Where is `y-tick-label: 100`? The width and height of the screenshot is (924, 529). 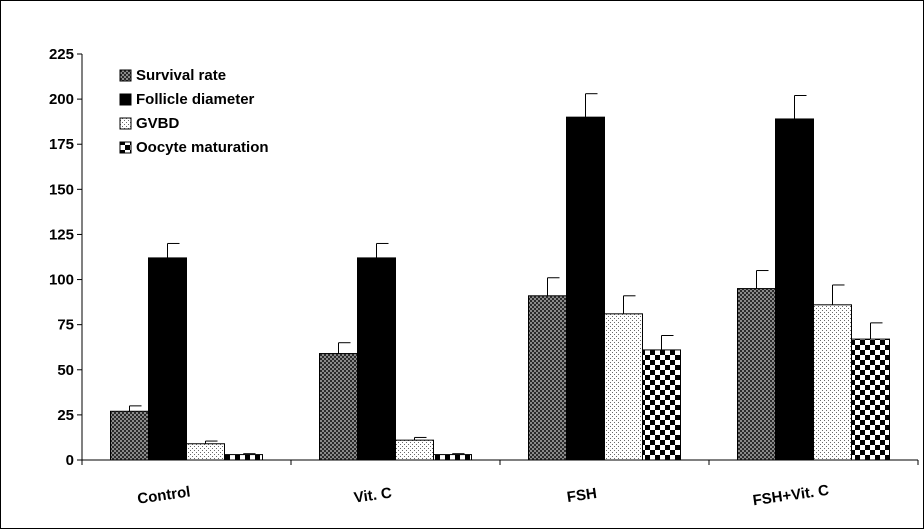
y-tick-label: 100 is located at coordinates (61, 280).